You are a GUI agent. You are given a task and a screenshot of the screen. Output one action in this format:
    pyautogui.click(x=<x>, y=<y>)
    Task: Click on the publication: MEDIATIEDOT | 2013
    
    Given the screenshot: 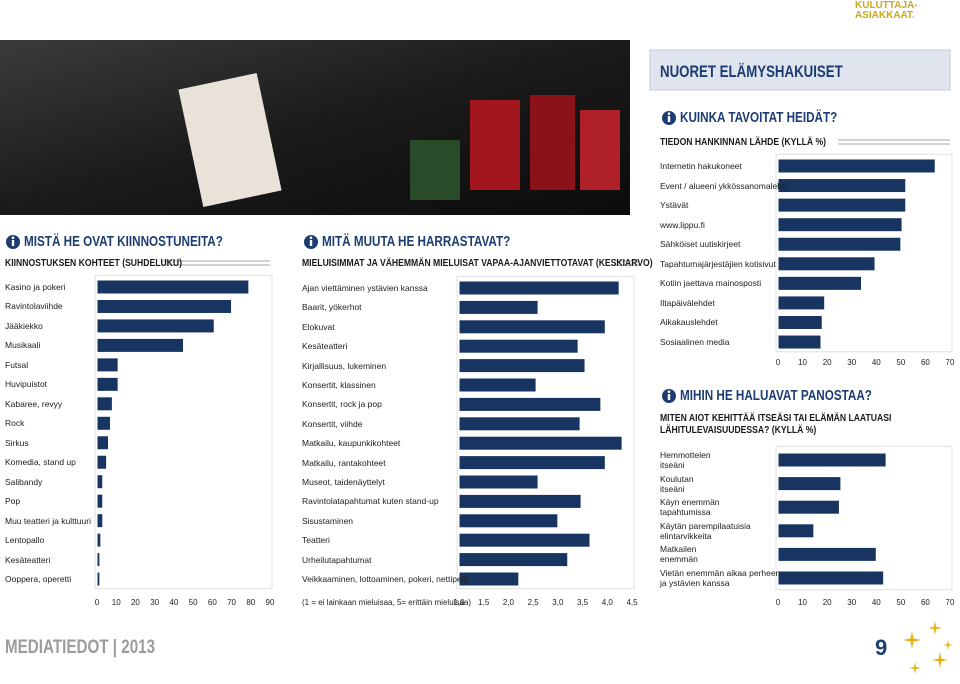 What is the action you would take?
    pyautogui.click(x=80, y=647)
    